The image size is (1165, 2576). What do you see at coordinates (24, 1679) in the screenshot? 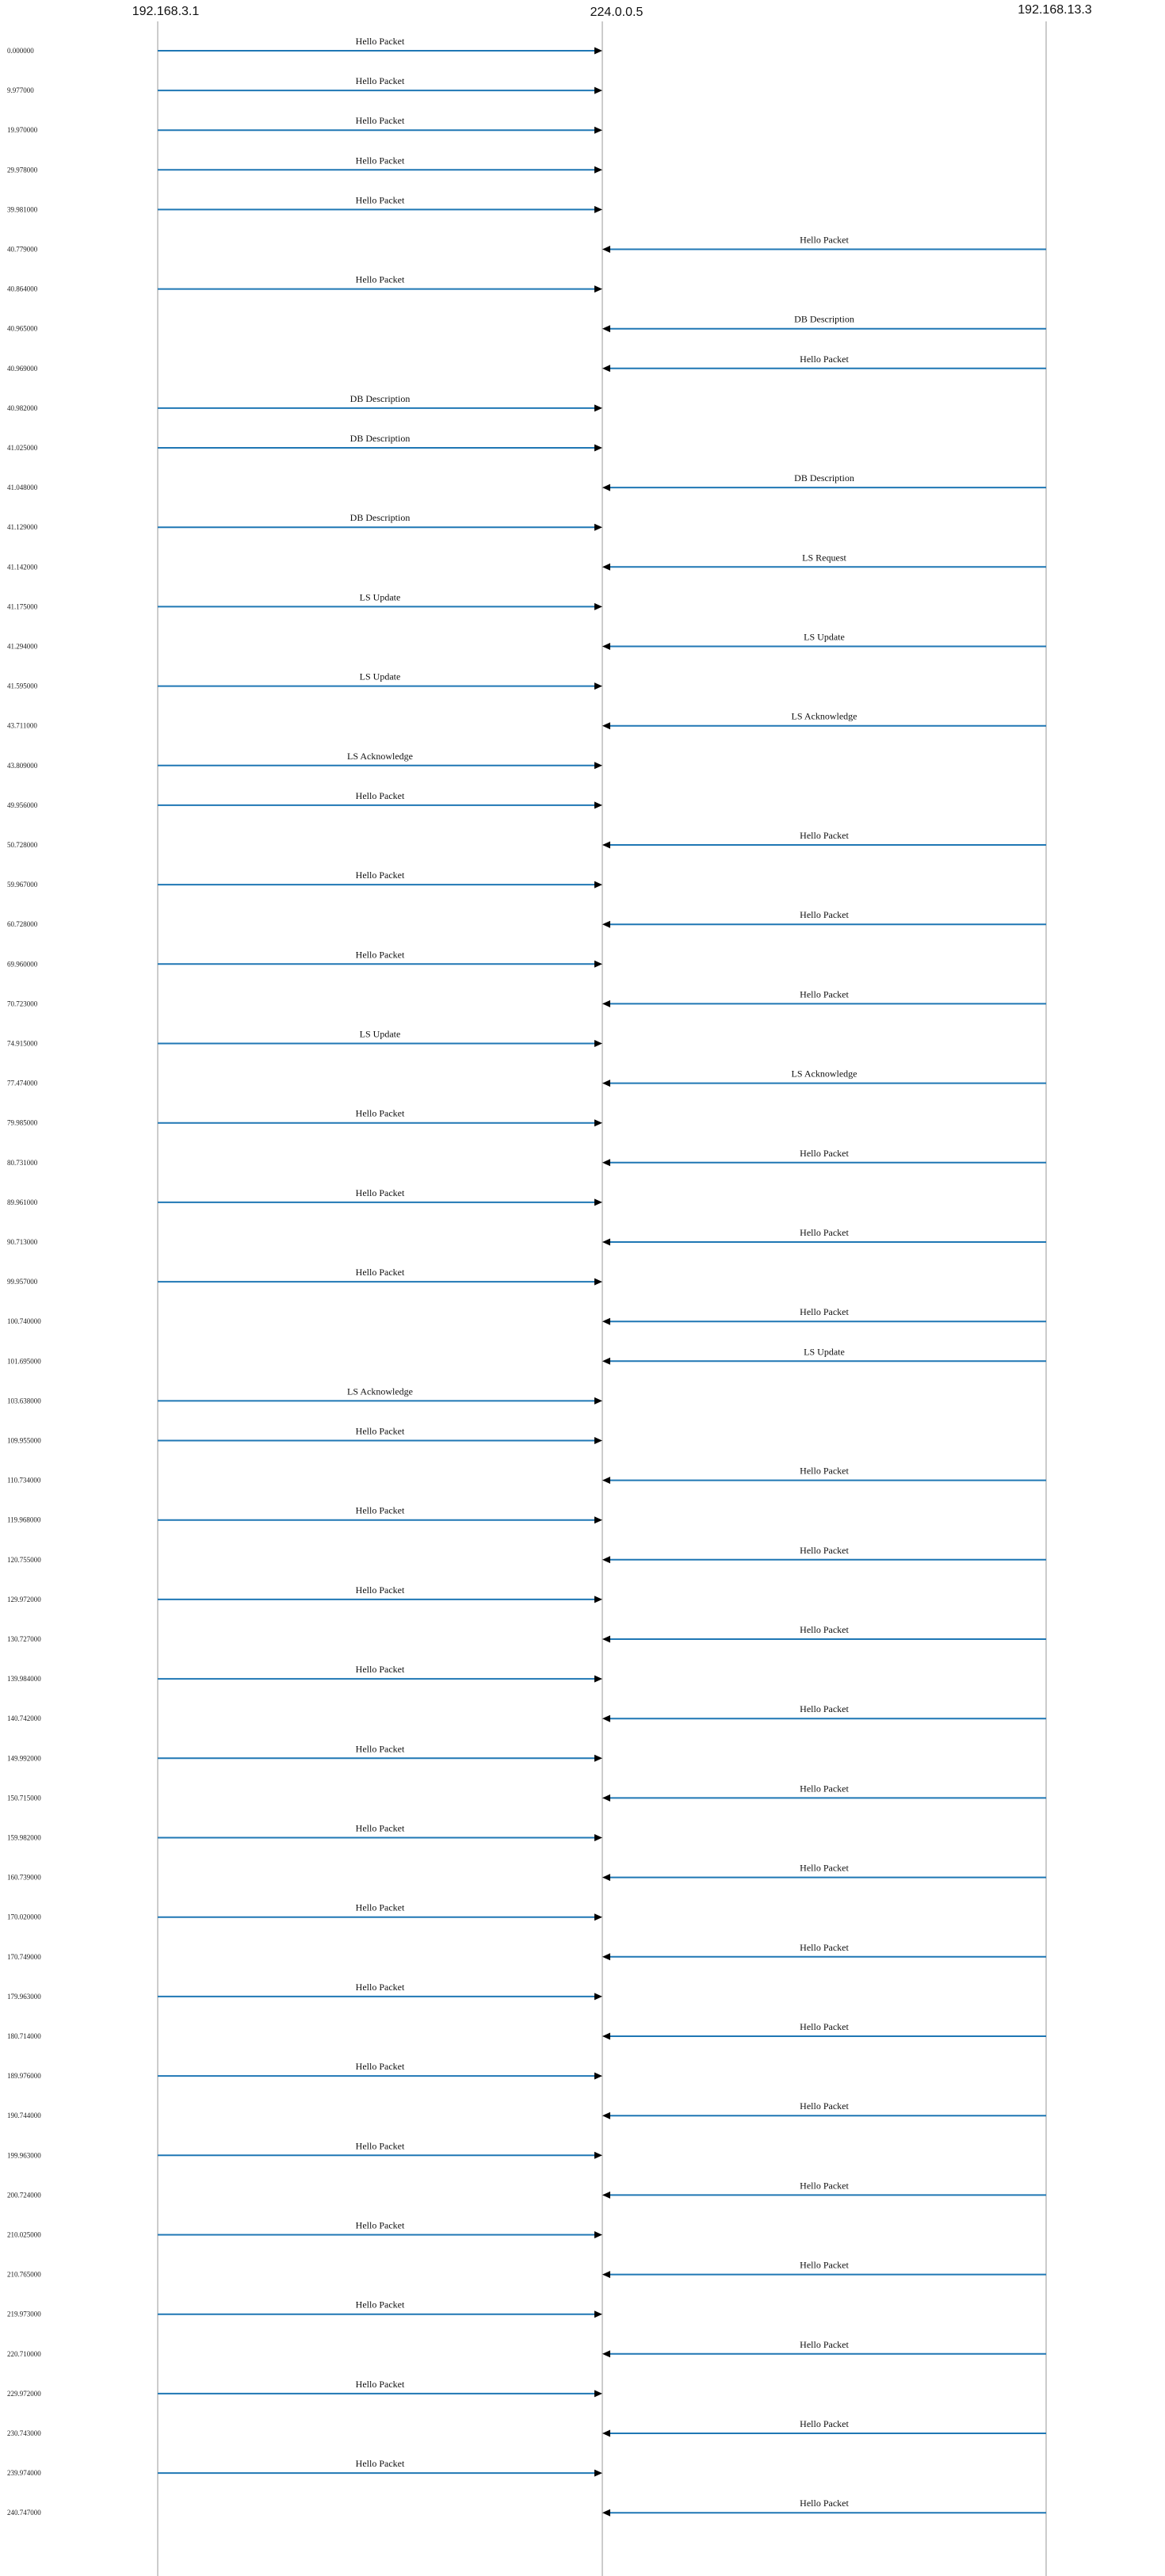
I see `timestamp-label: 139.984000` at bounding box center [24, 1679].